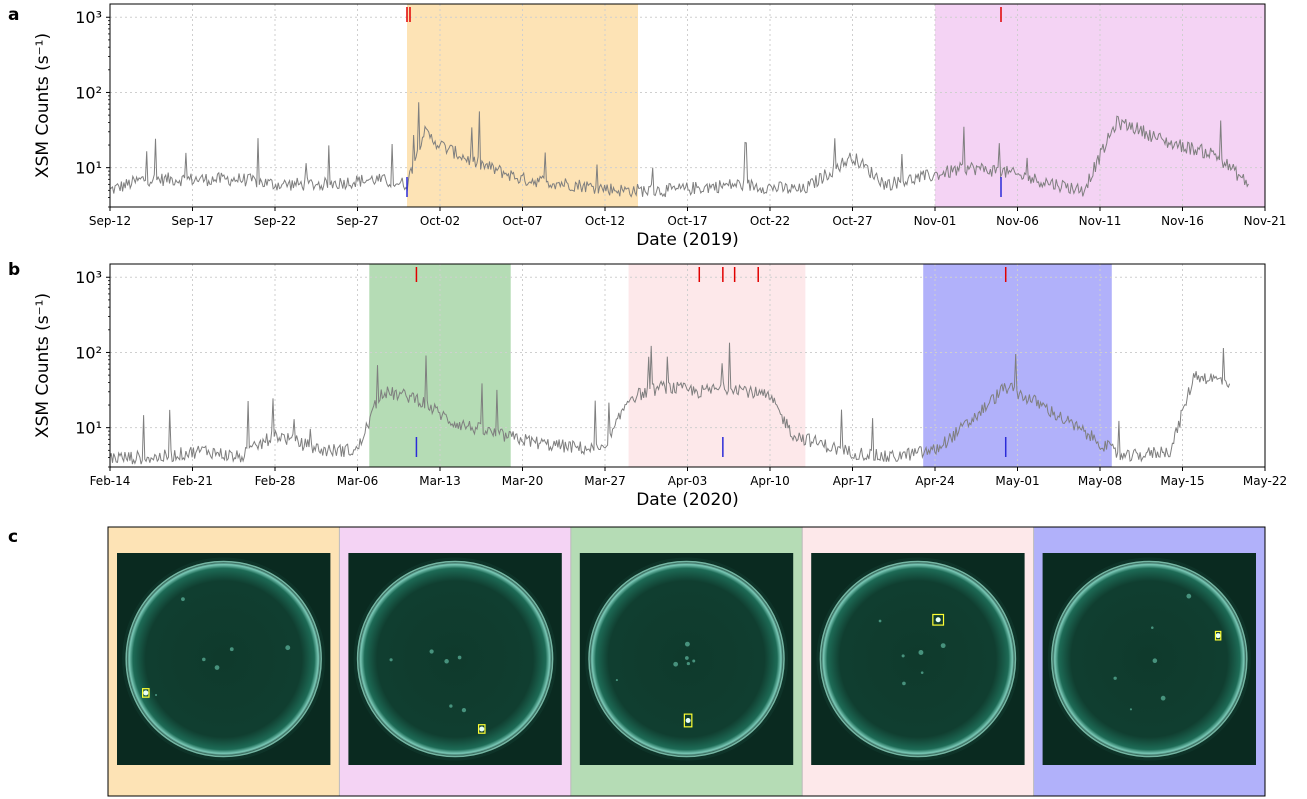  What do you see at coordinates (439, 481) in the screenshot?
I see `x-tick-label: Mar-13` at bounding box center [439, 481].